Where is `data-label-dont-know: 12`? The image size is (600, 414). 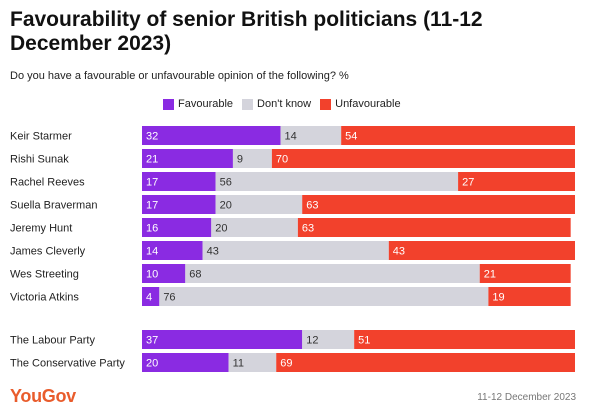 data-label-dont-know: 12 is located at coordinates (312, 341).